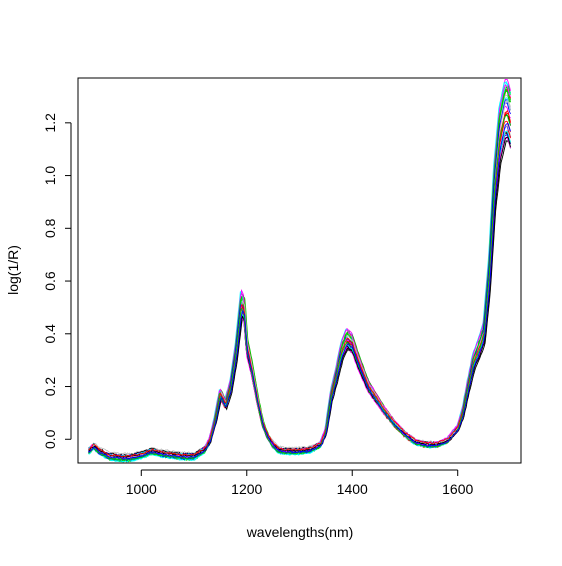 The height and width of the screenshot is (566, 562). What do you see at coordinates (50, 228) in the screenshot?
I see `y-tick-label: 0.8` at bounding box center [50, 228].